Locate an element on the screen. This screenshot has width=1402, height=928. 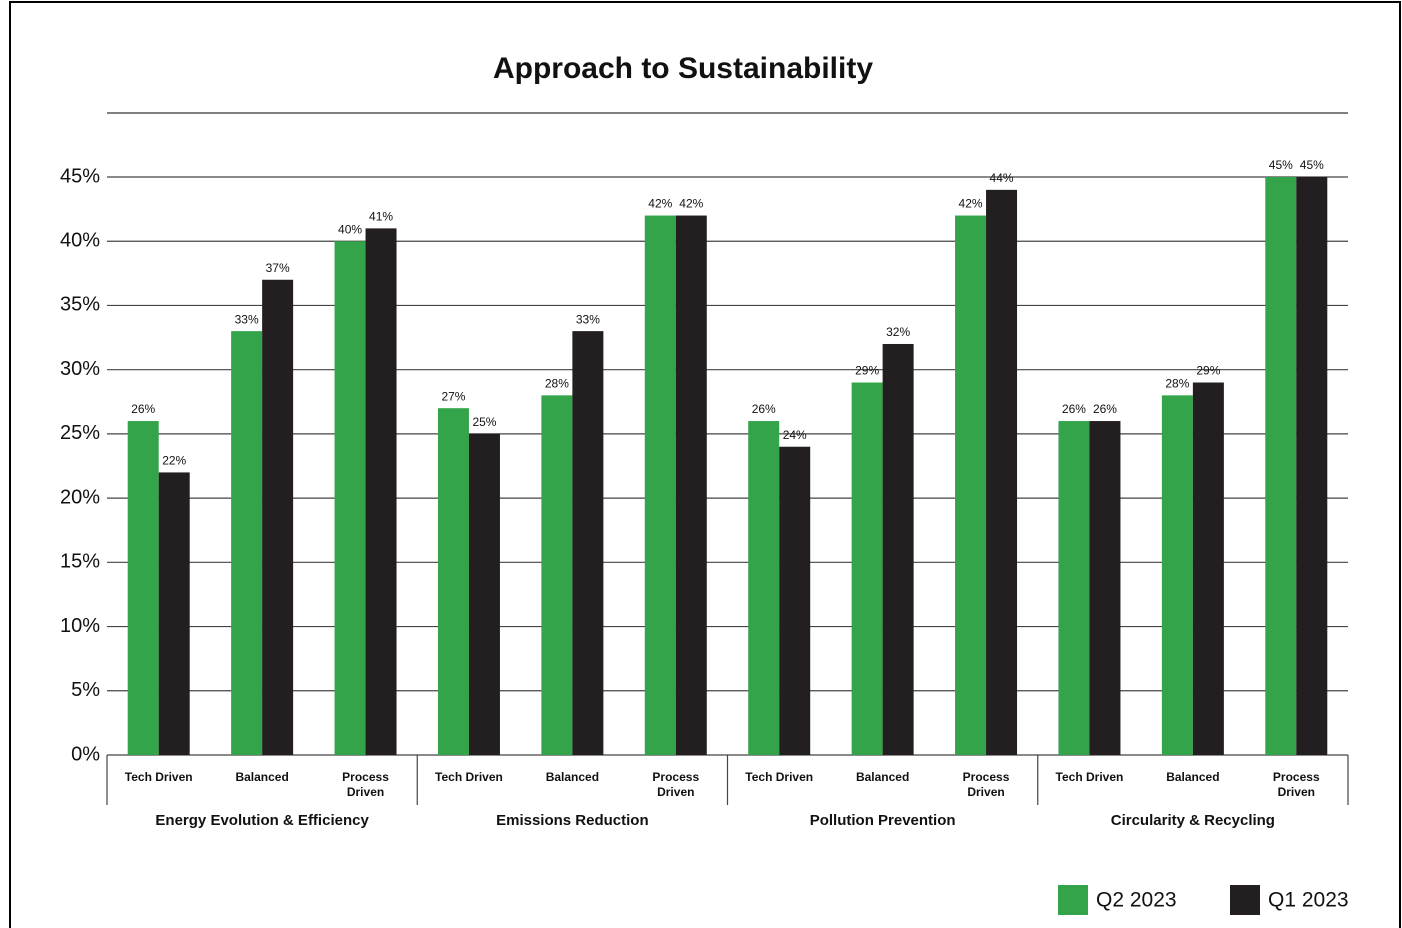
value-label: 40% is located at coordinates (350, 229).